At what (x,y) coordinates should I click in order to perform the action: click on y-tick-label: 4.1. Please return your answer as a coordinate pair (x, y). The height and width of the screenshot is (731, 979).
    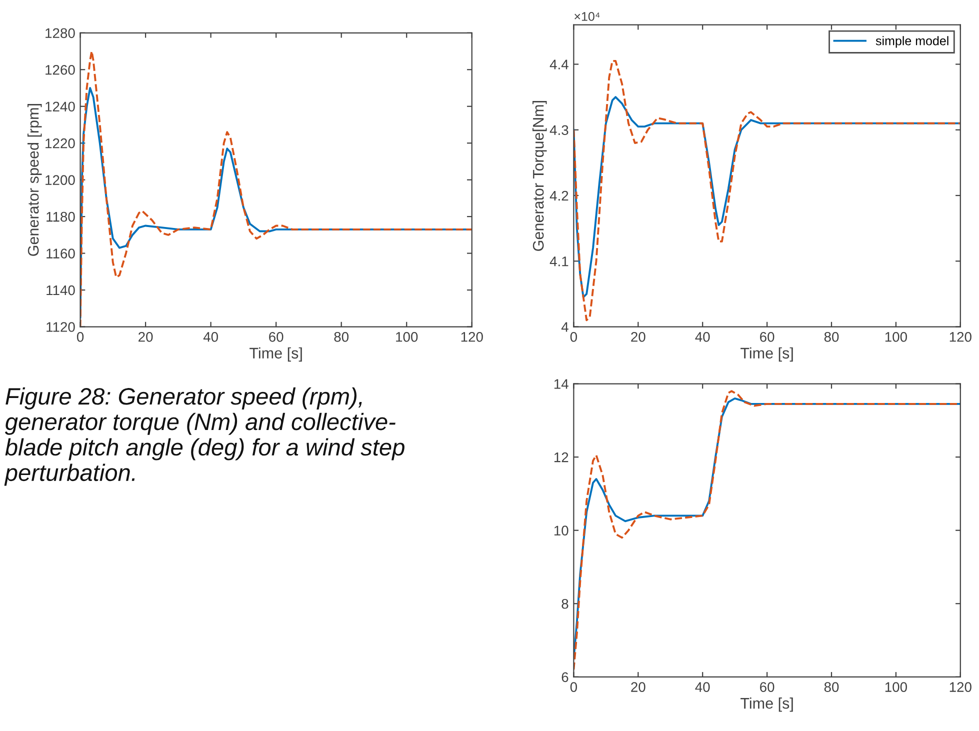
    Looking at the image, I should click on (559, 261).